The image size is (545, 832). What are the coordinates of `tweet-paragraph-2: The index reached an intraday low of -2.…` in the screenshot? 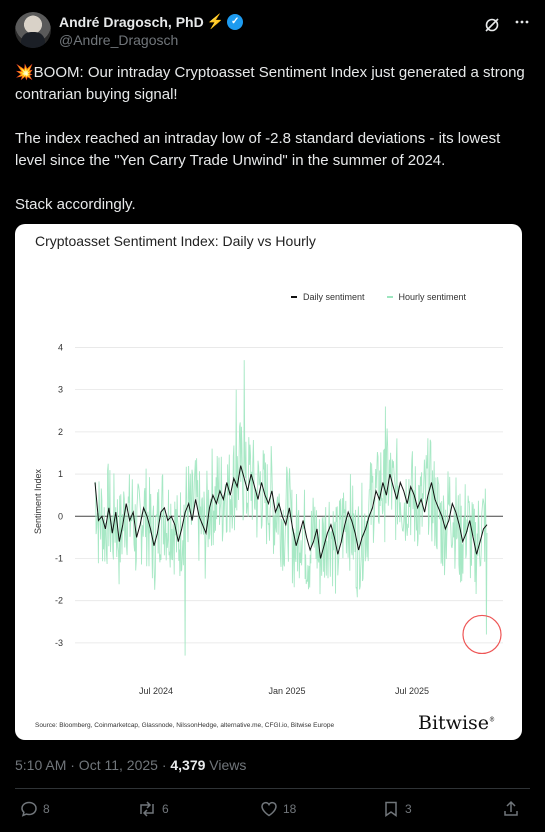 It's located at (258, 149).